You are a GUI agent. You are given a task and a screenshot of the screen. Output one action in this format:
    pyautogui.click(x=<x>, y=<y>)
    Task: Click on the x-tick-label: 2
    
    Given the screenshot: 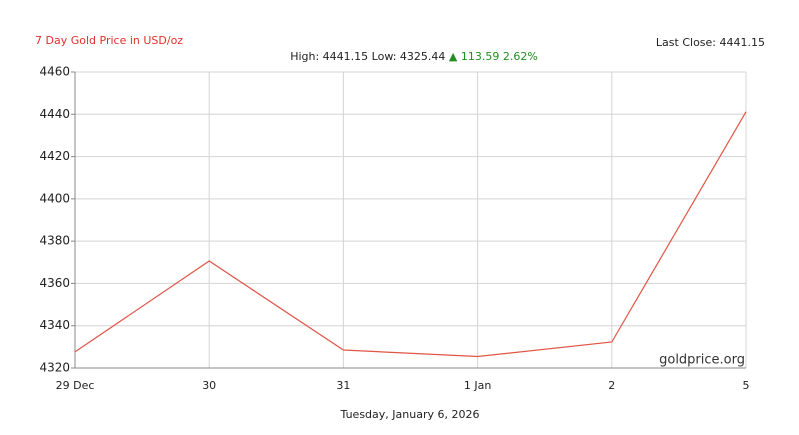 What is the action you would take?
    pyautogui.click(x=611, y=385)
    